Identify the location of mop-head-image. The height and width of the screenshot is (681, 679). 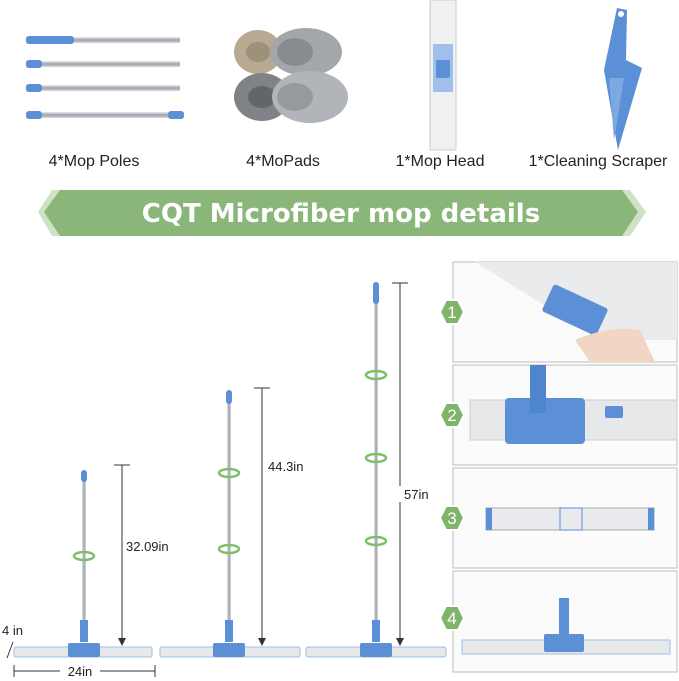
(443, 75).